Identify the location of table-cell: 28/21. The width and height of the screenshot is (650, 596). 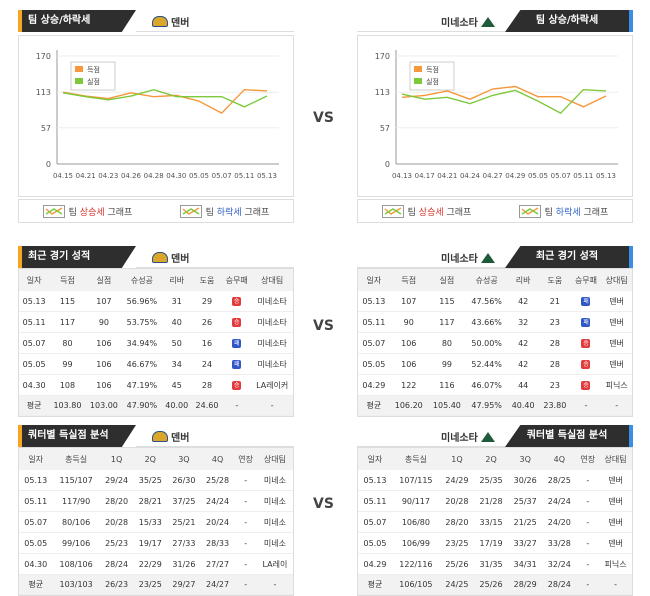
(150, 501).